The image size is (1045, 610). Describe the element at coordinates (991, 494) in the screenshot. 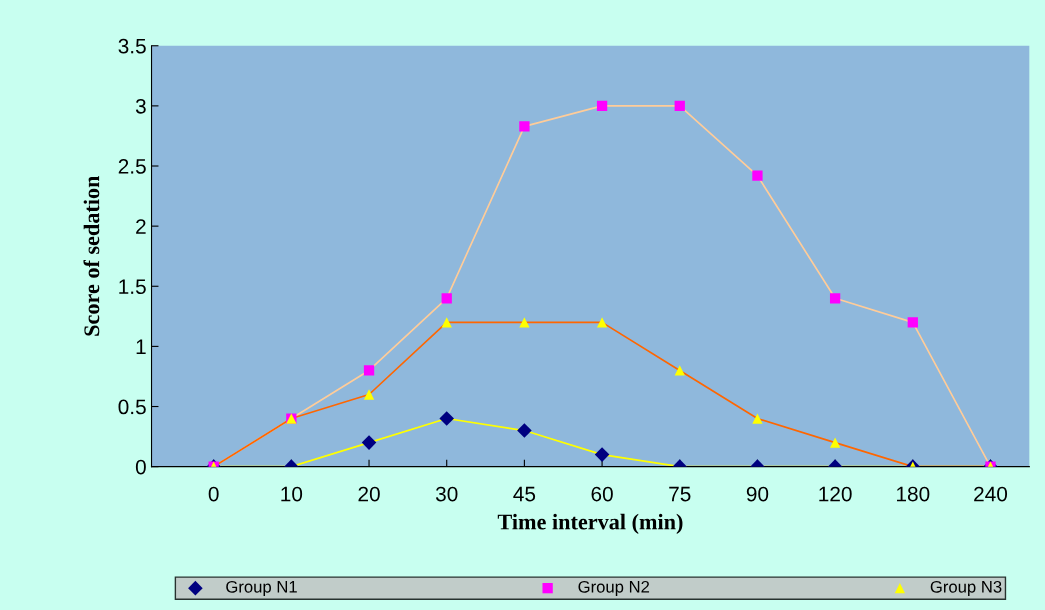

I see `x-tick-label: 240` at that location.